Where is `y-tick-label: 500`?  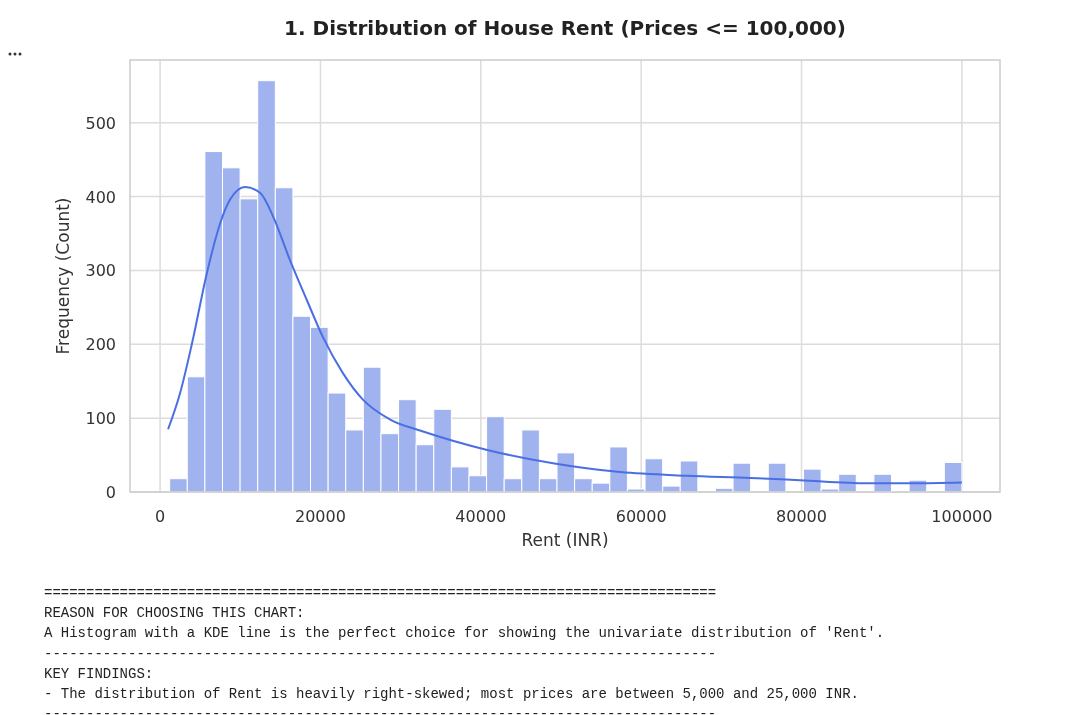 y-tick-label: 500 is located at coordinates (100, 123).